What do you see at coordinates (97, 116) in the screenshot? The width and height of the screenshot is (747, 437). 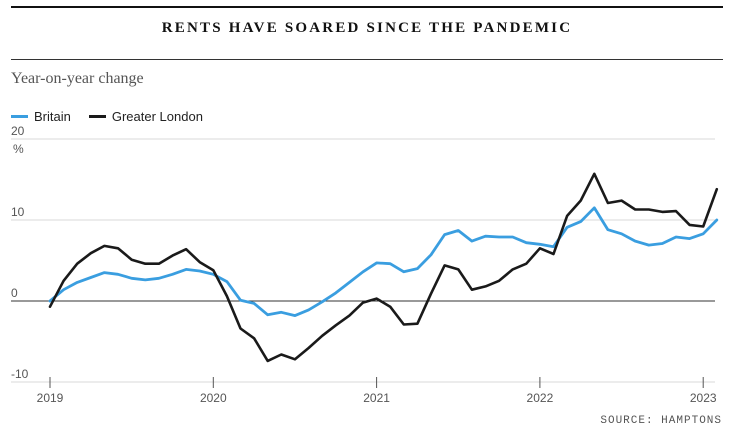 I see `legend-swatch-greater-london` at bounding box center [97, 116].